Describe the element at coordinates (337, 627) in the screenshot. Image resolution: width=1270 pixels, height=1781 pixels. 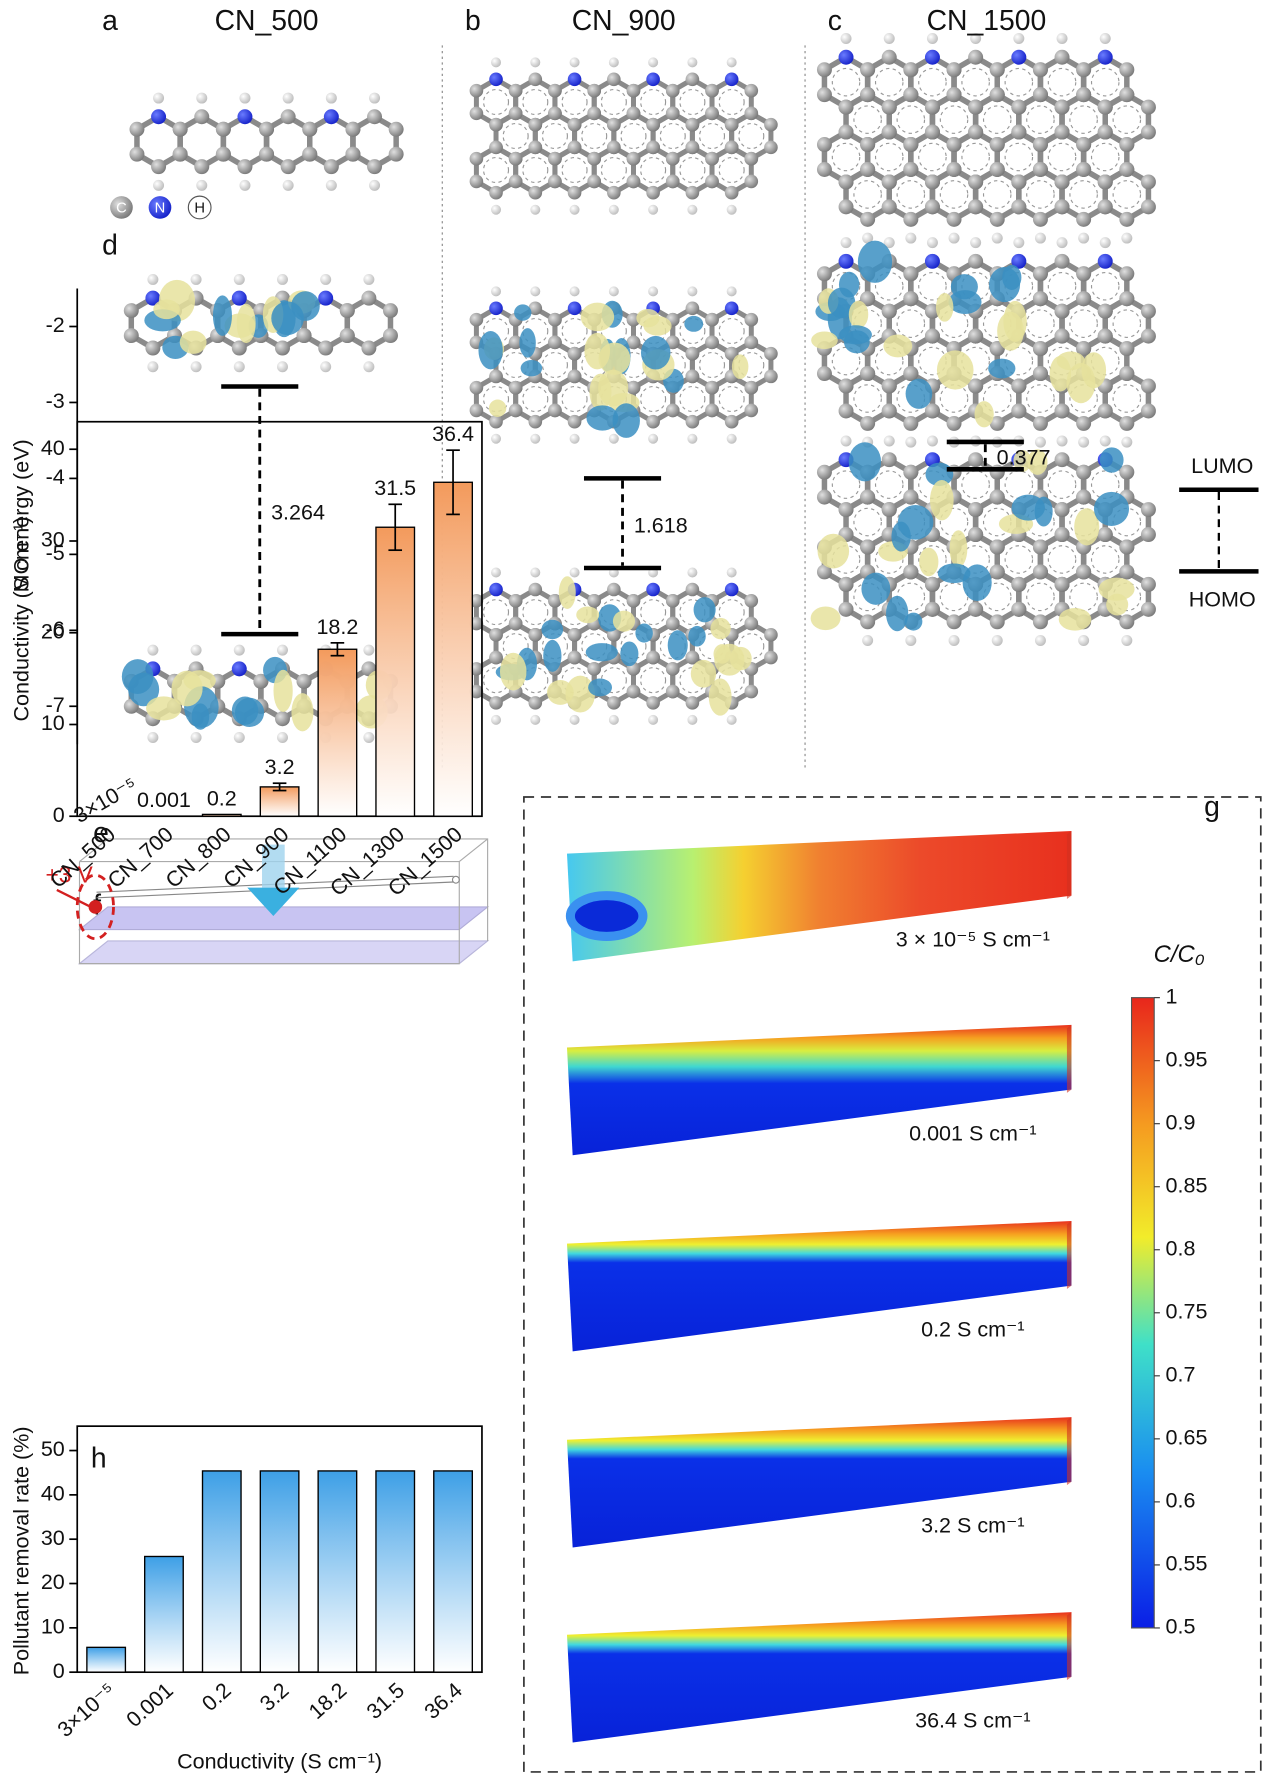
I see `value-label: 18.2` at that location.